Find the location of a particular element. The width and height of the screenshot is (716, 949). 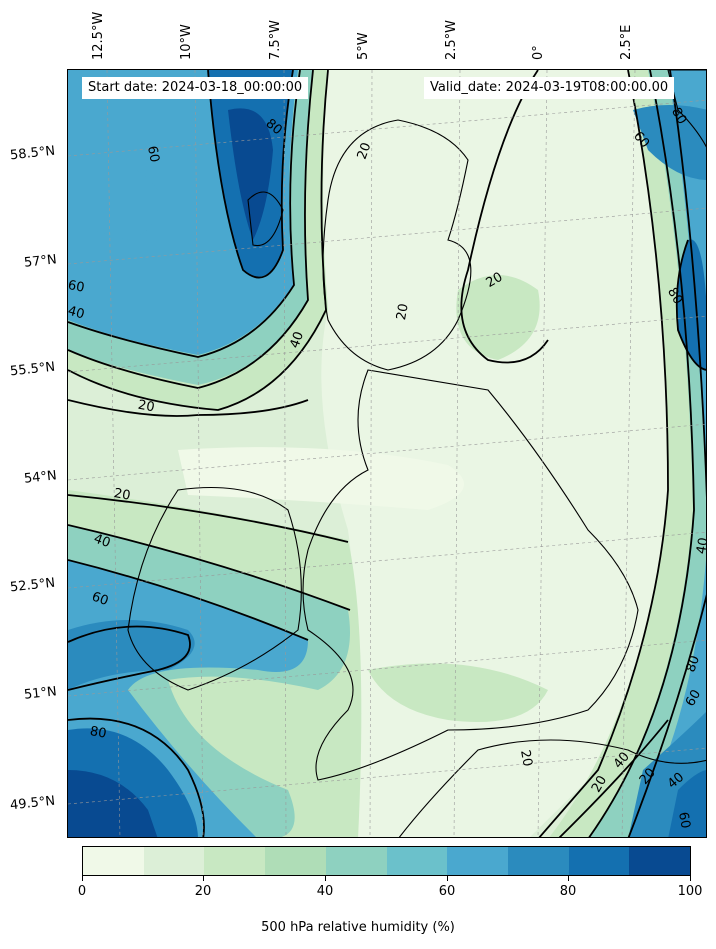

contour-se-20a is located at coordinates (613, 778).